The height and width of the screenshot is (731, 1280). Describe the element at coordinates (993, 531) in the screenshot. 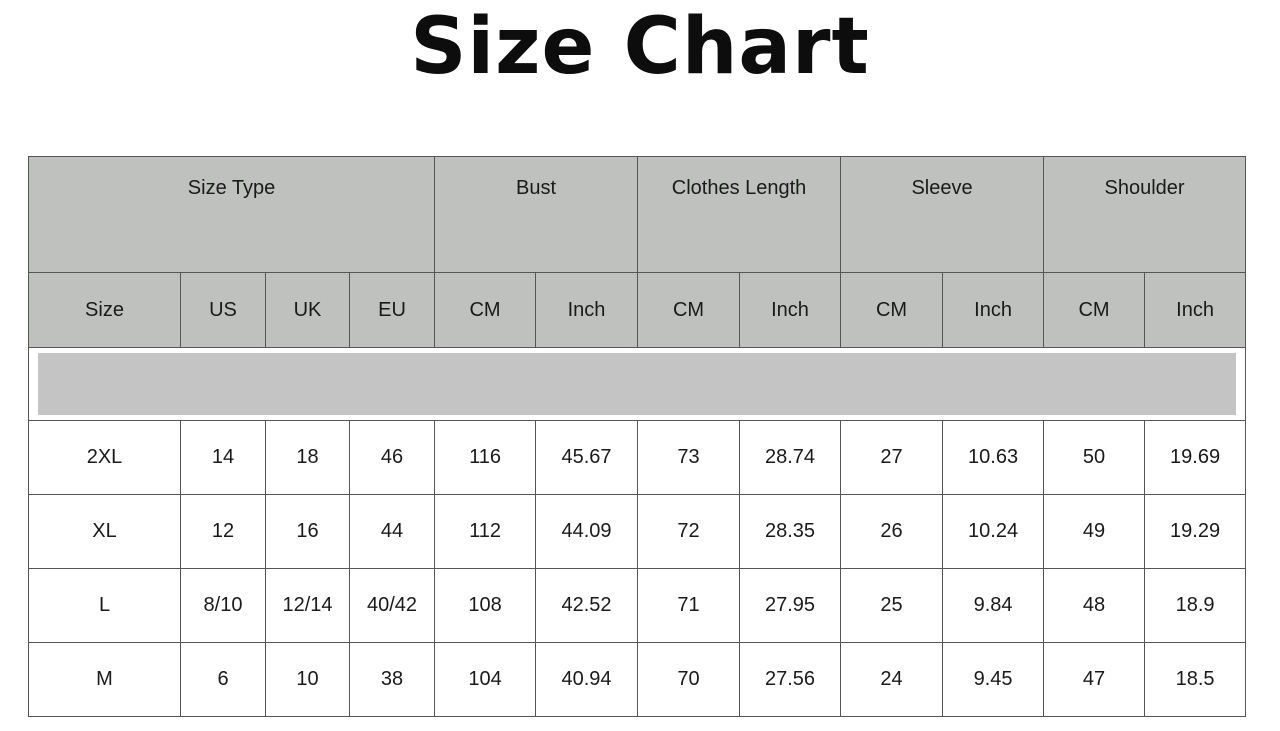

I see `table-cell: 10.24` at that location.